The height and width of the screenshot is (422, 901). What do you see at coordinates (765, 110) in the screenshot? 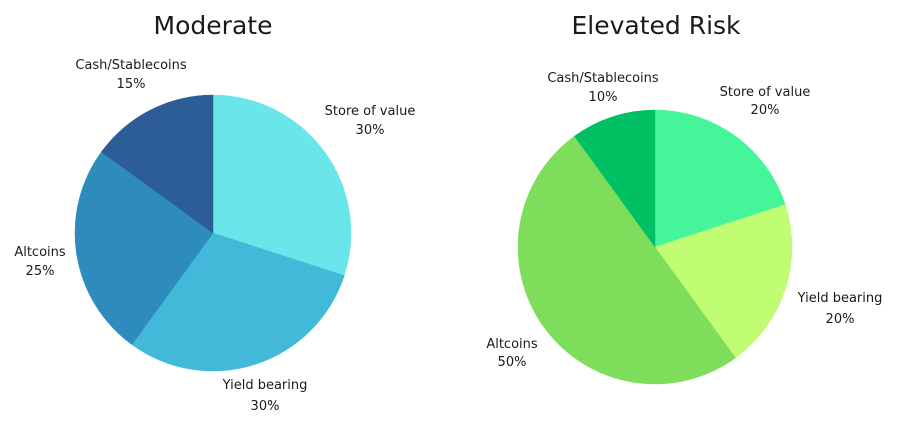
I see `slice-value-store-of-value: 20%` at bounding box center [765, 110].